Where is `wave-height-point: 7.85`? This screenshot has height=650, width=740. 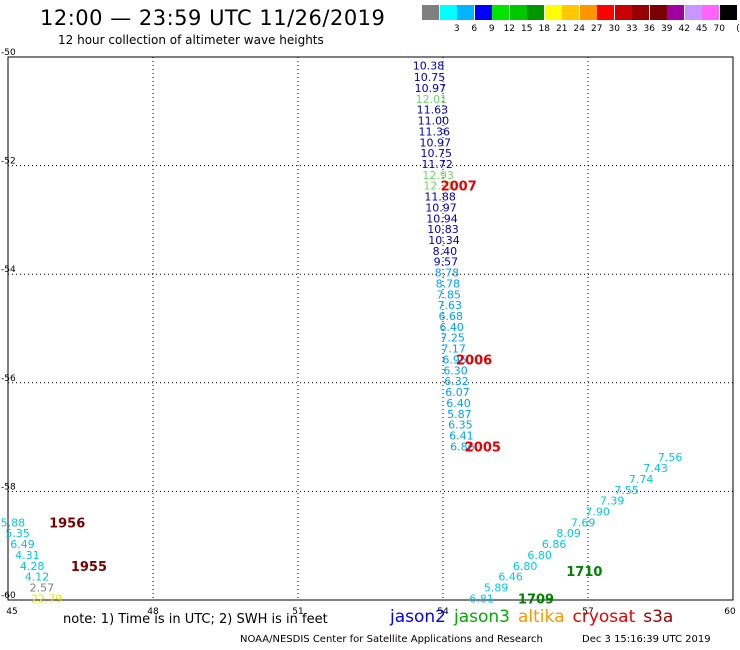 wave-height-point: 7.85 is located at coordinates (449, 294).